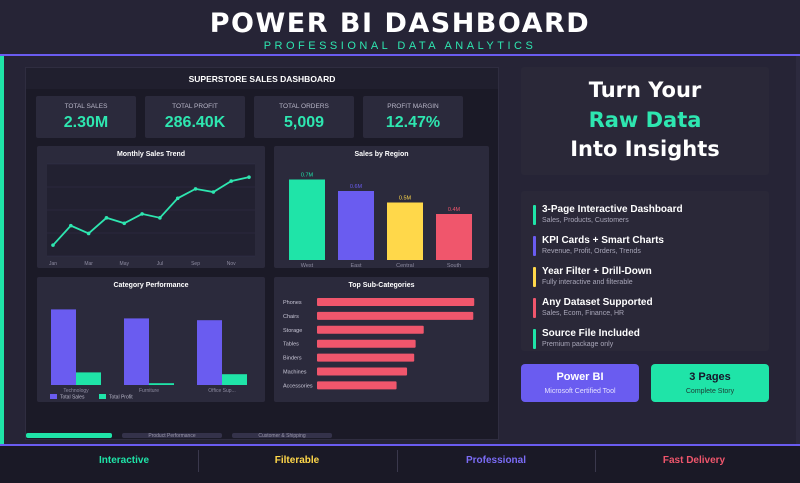 The image size is (800, 483). Describe the element at coordinates (710, 377) in the screenshot. I see `badge-title: 3 Pages` at that location.